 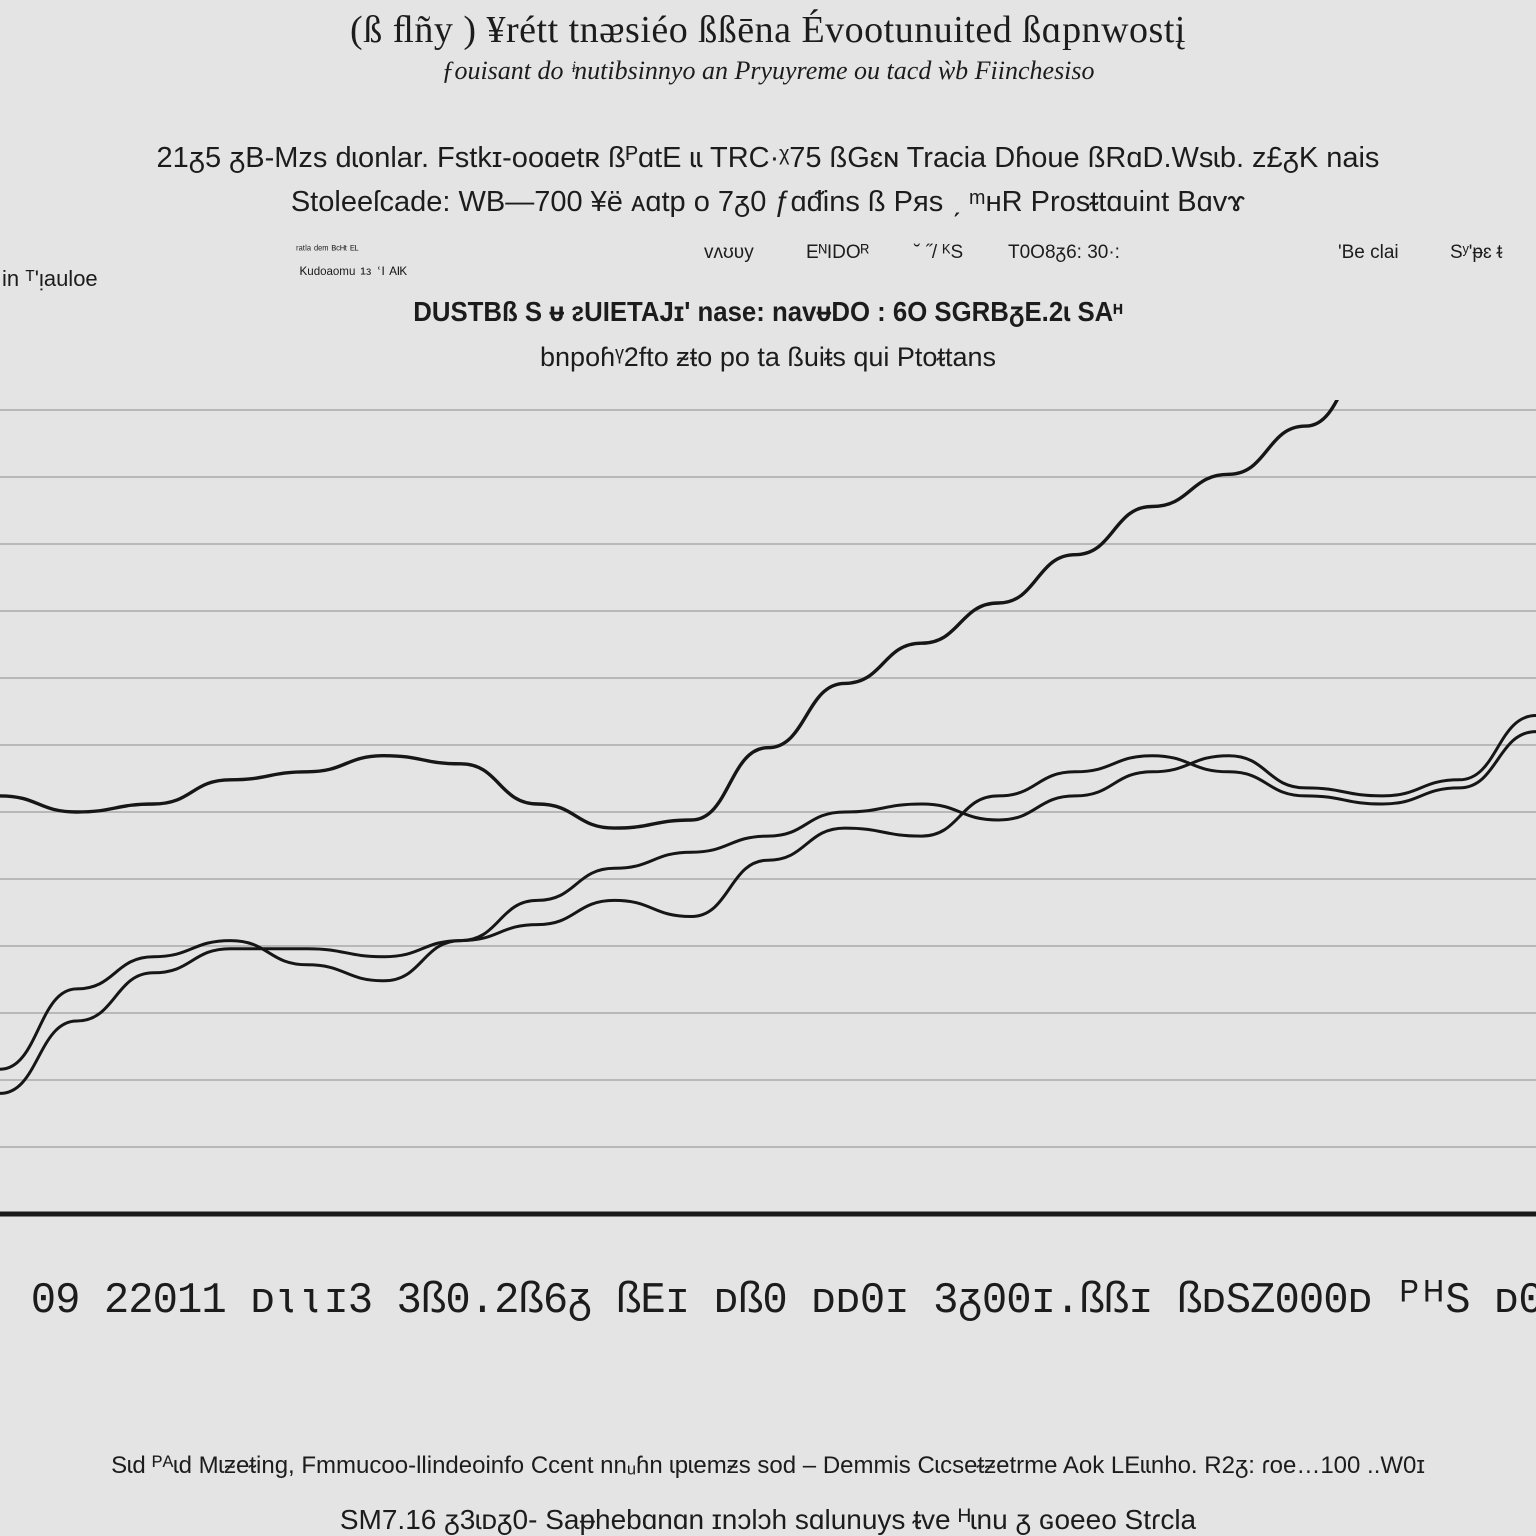 I want to click on legend-item-c: ᴠʌʊᴜy, so click(x=729, y=252).